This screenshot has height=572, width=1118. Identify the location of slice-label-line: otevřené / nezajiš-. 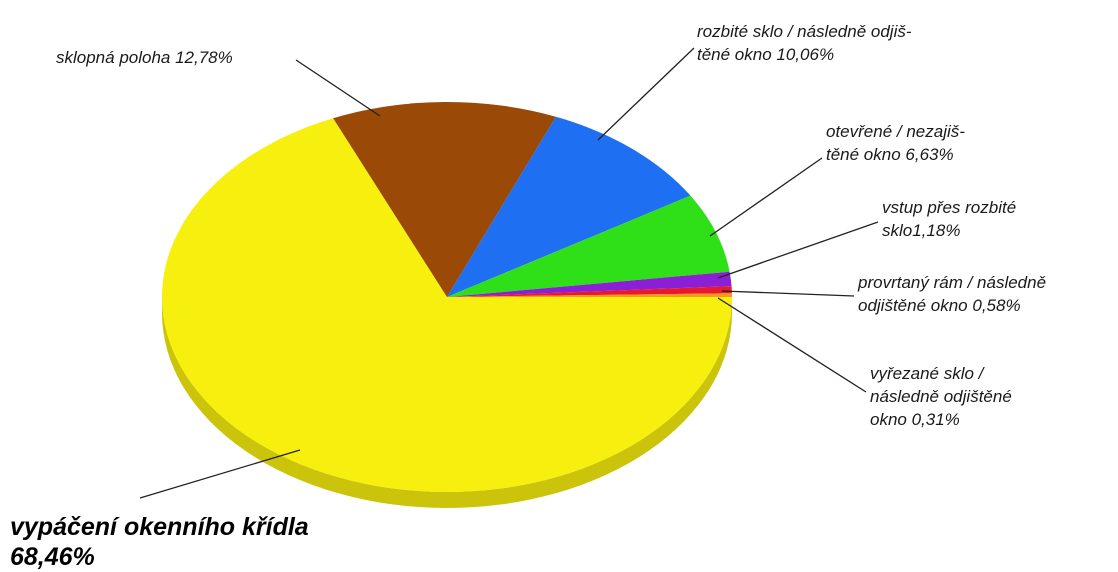
(895, 131).